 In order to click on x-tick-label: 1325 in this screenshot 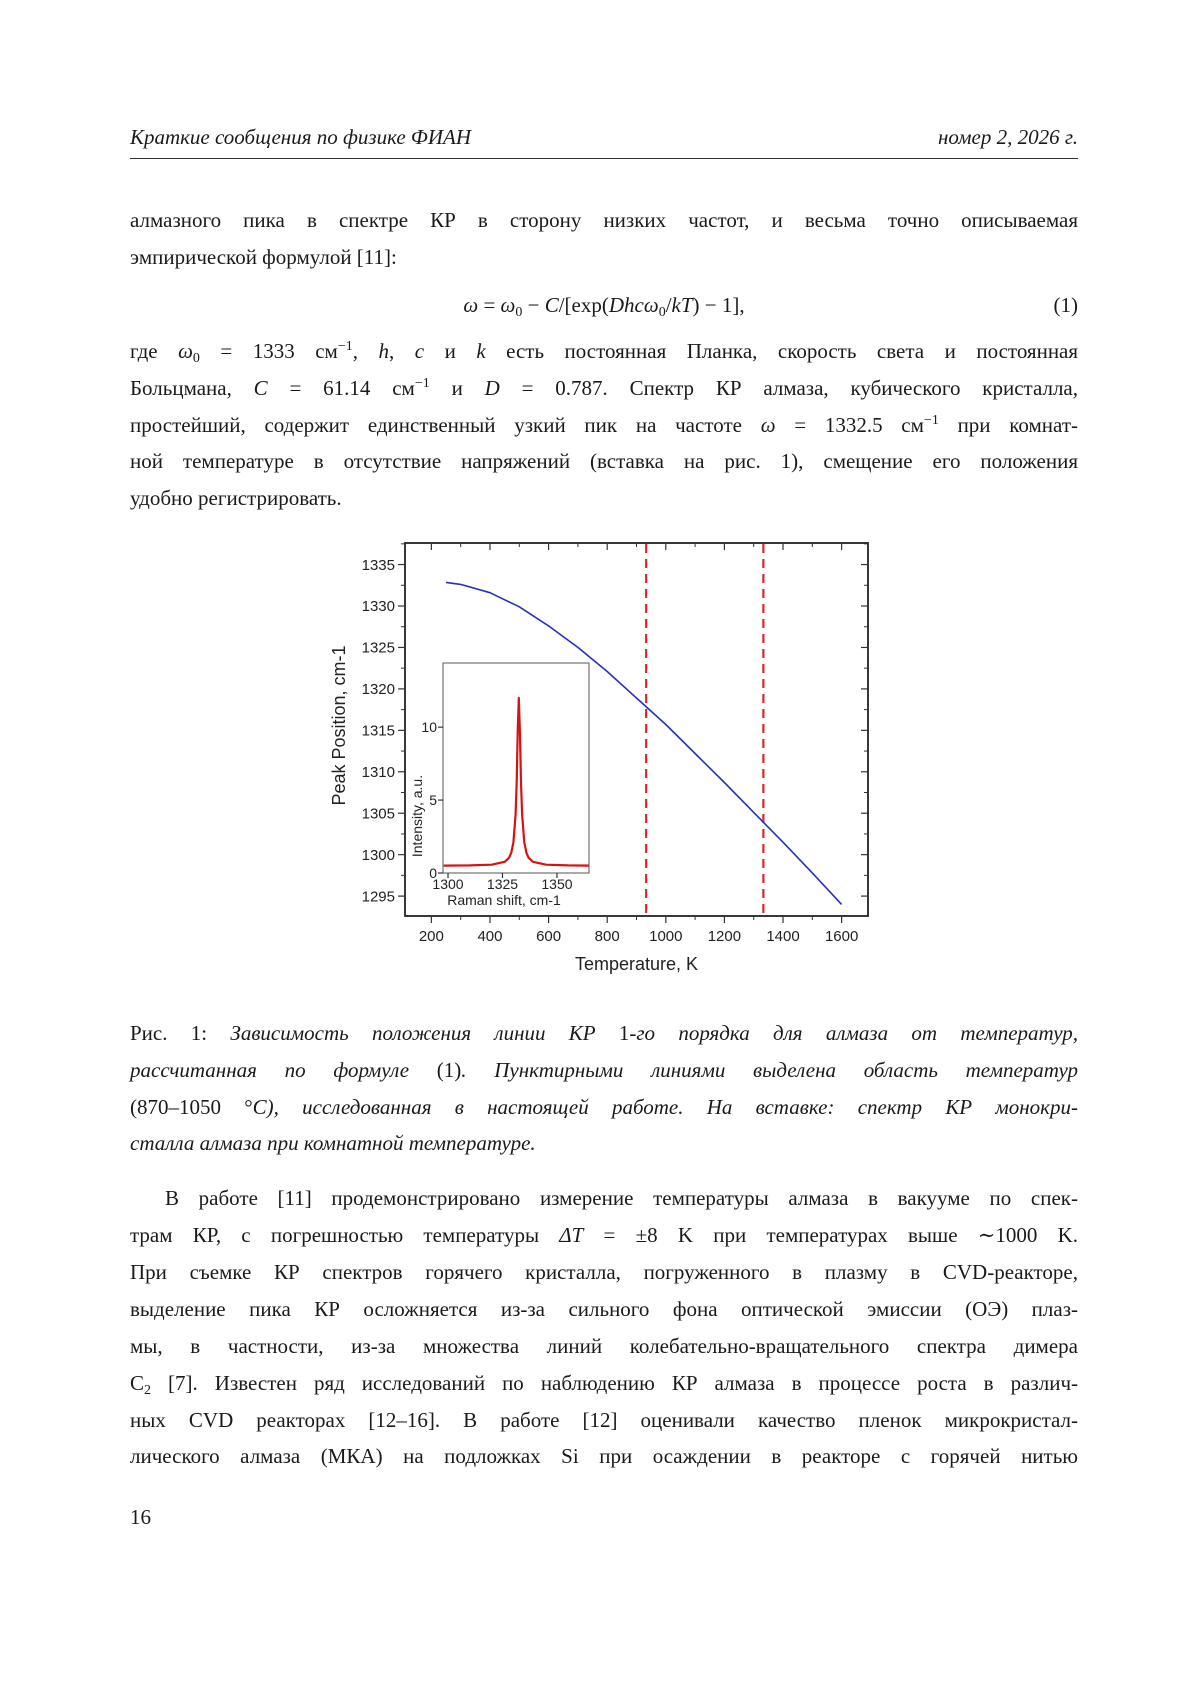, I will do `click(502, 884)`.